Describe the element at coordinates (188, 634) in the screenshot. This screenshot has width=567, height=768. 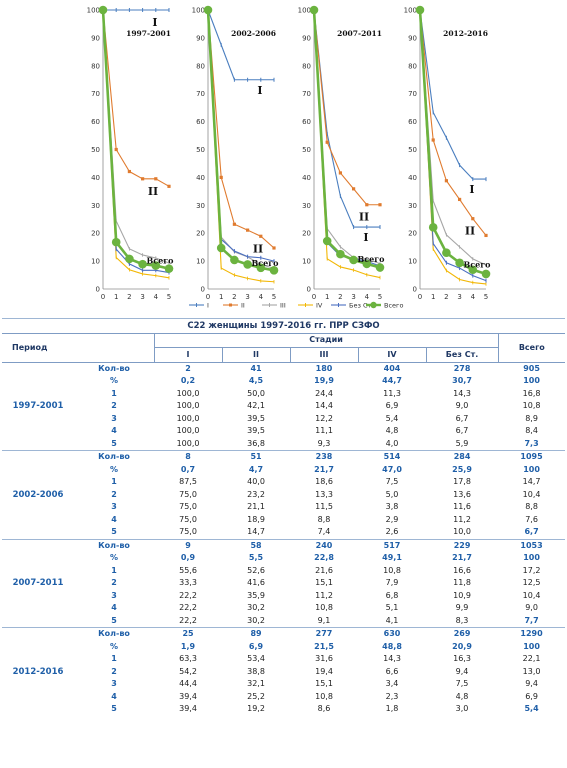
I see `table-cell: 25` at that location.